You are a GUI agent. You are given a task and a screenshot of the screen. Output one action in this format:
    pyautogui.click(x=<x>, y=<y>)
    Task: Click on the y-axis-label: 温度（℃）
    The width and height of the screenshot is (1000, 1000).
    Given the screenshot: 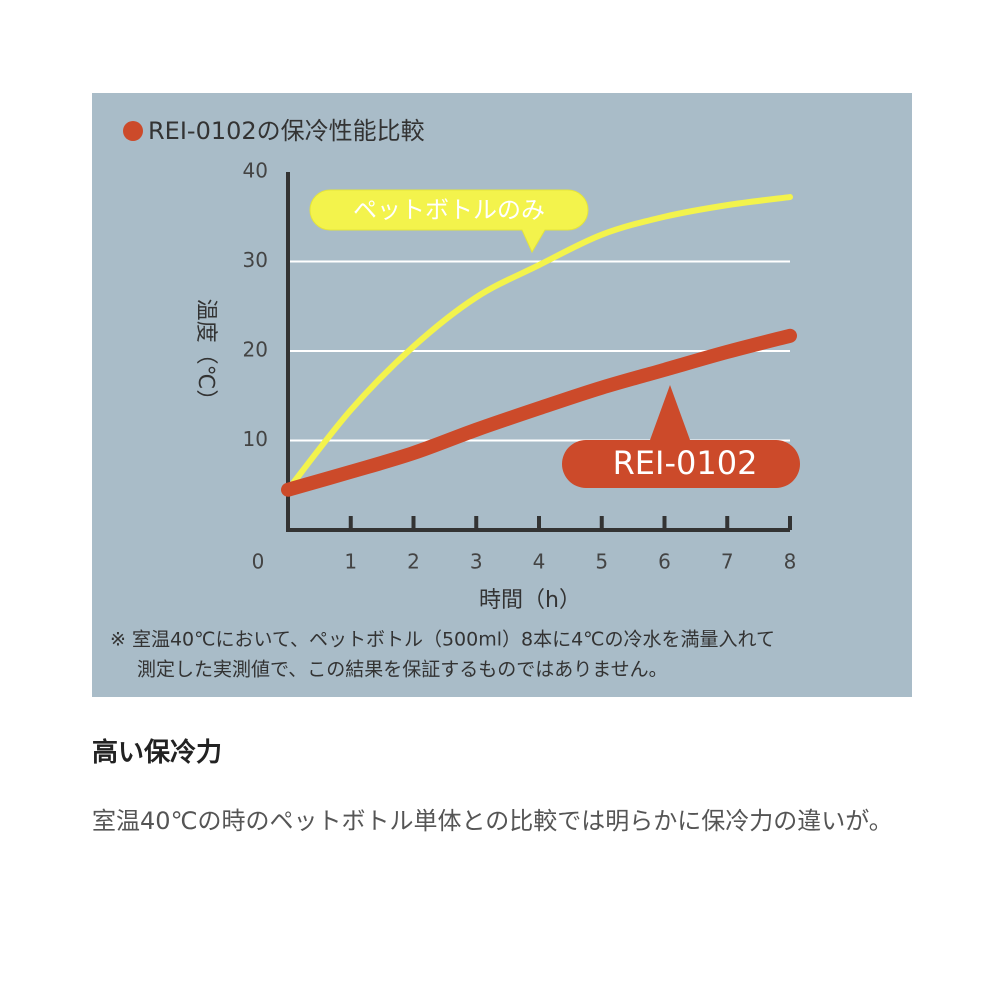 What is the action you would take?
    pyautogui.click(x=205, y=355)
    